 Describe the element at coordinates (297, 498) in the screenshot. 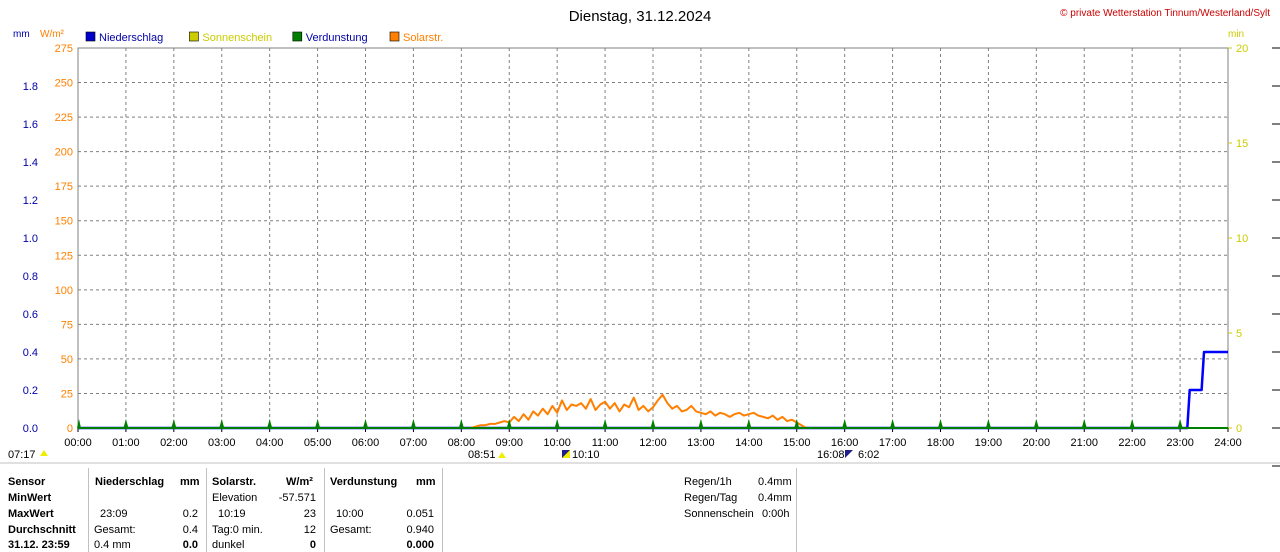

I see `solar-elev-value: -57.571` at that location.